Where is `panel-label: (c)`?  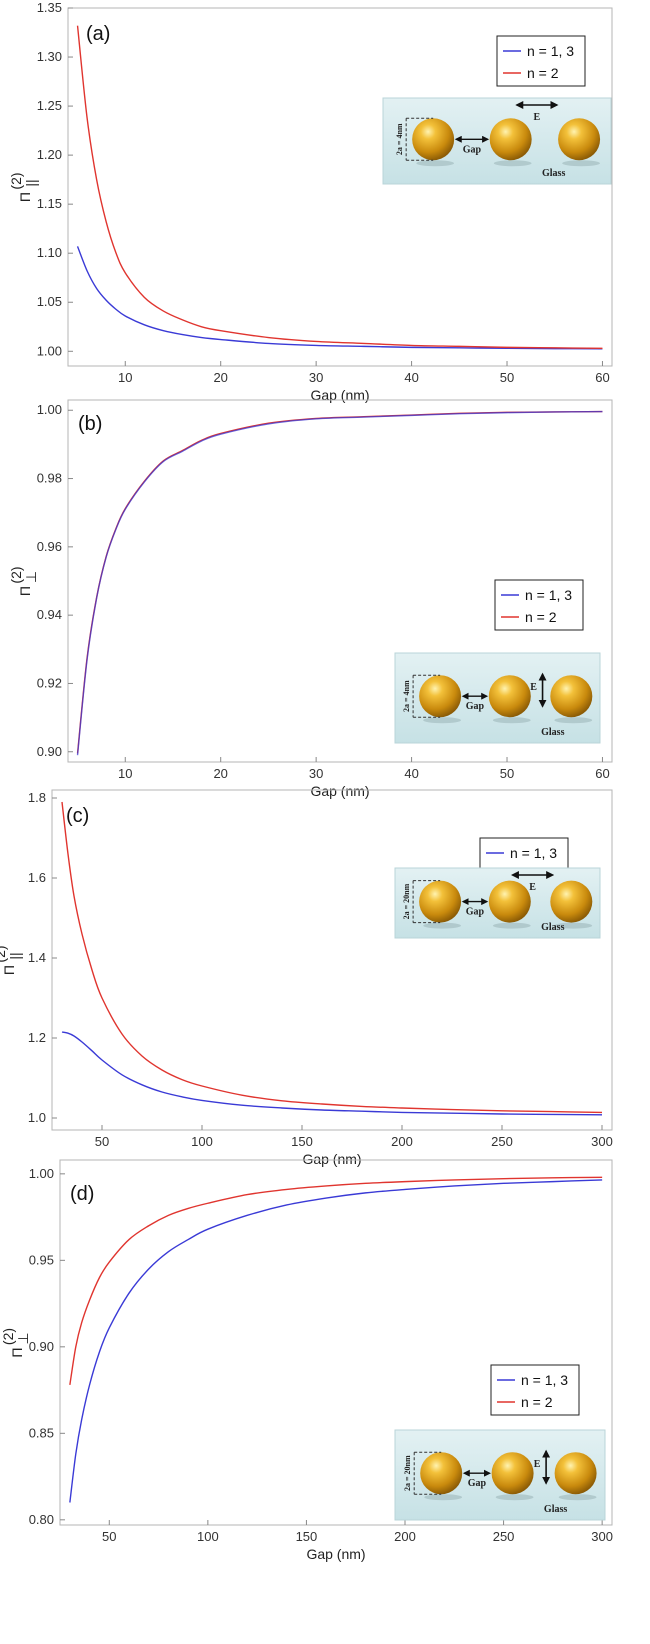
panel-label: (c) is located at coordinates (77, 816).